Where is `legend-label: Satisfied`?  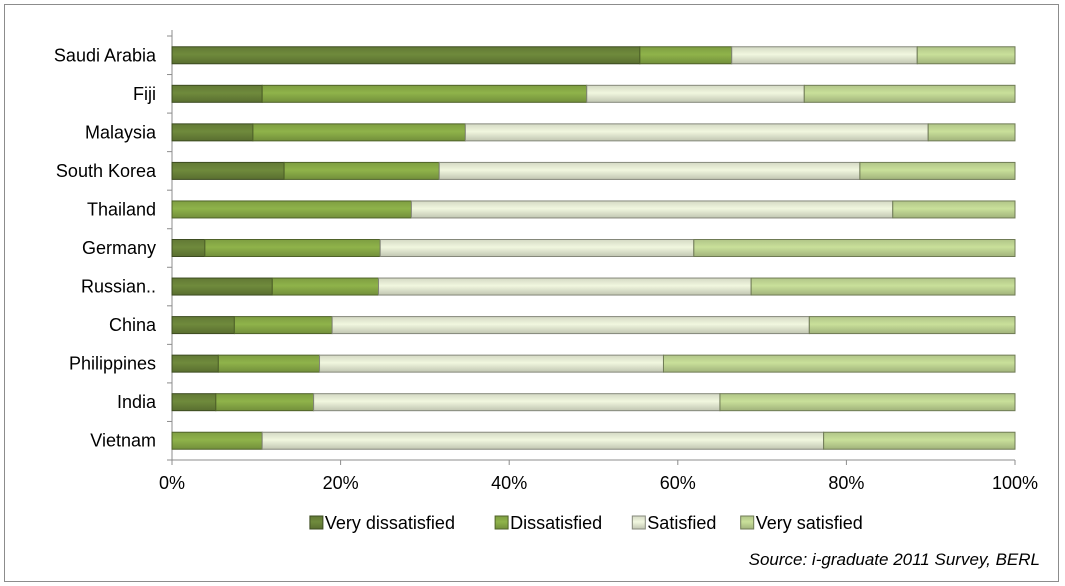 legend-label: Satisfied is located at coordinates (681, 523).